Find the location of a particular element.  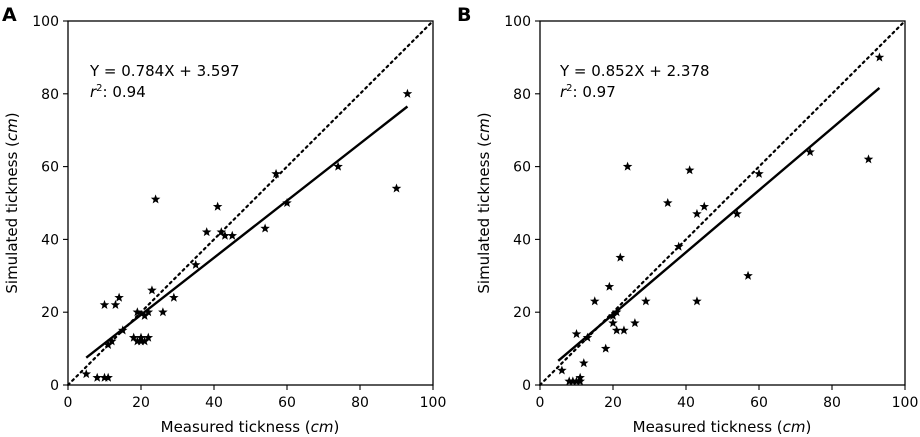

x-tick-label: 100 is located at coordinates (905, 403).